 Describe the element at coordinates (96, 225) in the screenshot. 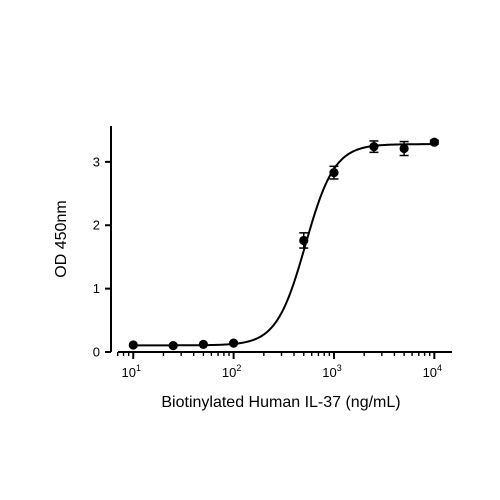

I see `y-tick-label: 2` at that location.